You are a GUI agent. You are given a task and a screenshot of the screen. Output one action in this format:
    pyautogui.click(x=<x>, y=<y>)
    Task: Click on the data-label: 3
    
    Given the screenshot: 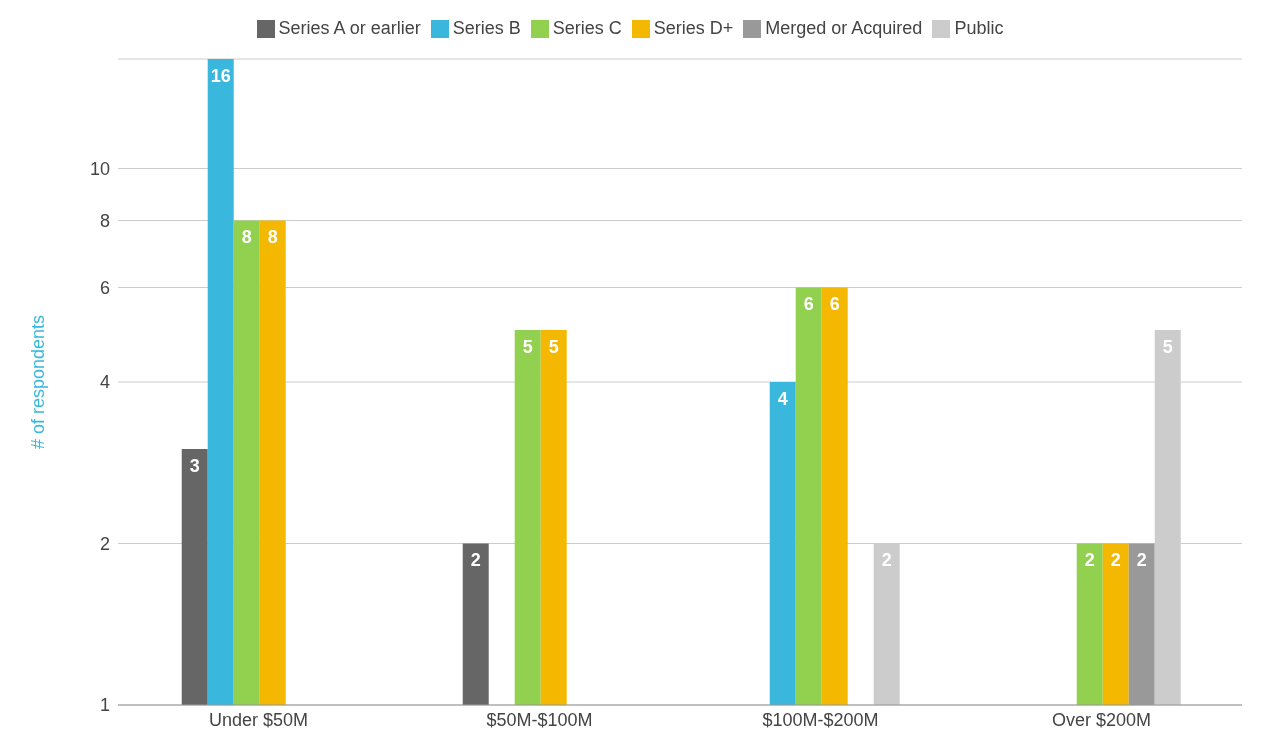 What is the action you would take?
    pyautogui.click(x=194, y=465)
    